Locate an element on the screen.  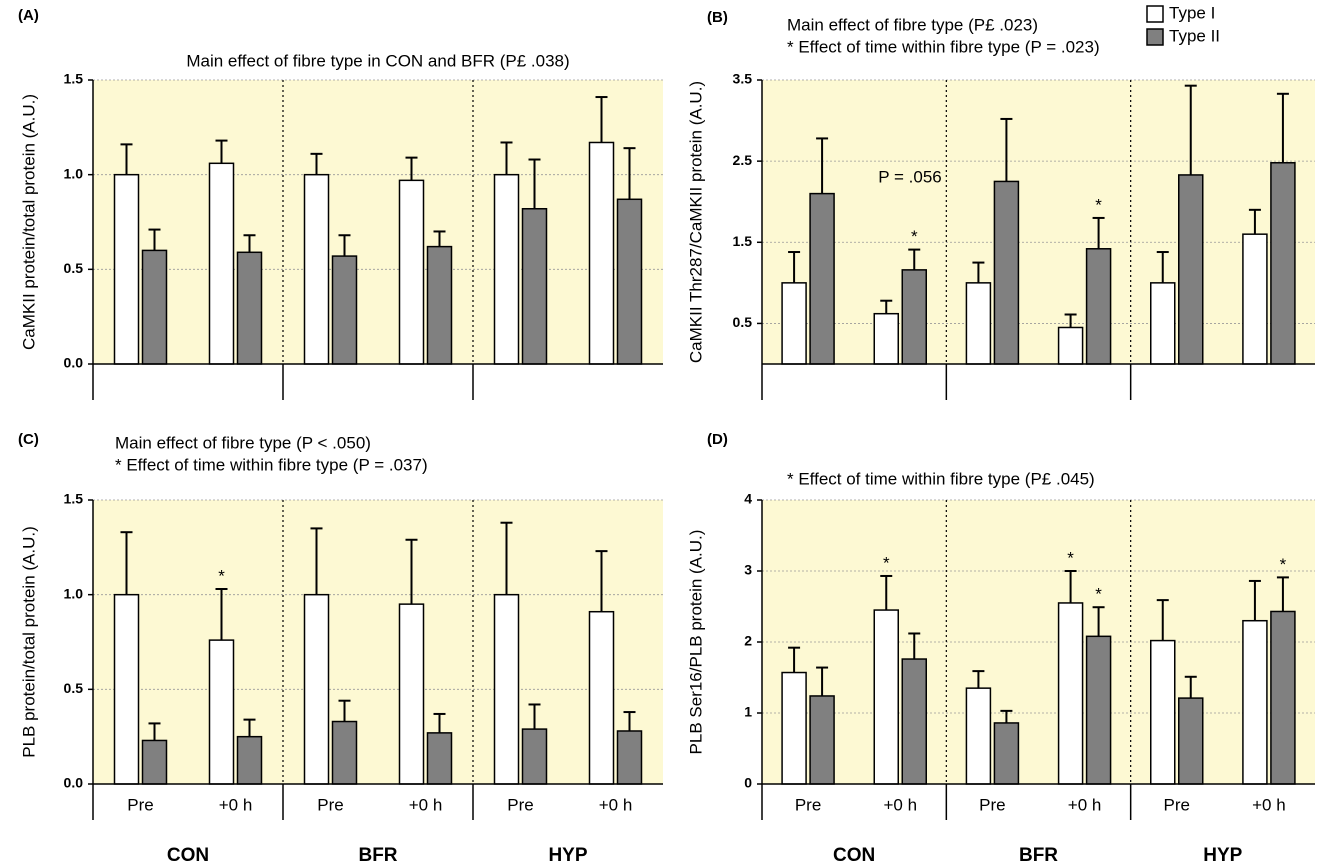
y-tick-label: 2.5 is located at coordinates (743, 160).